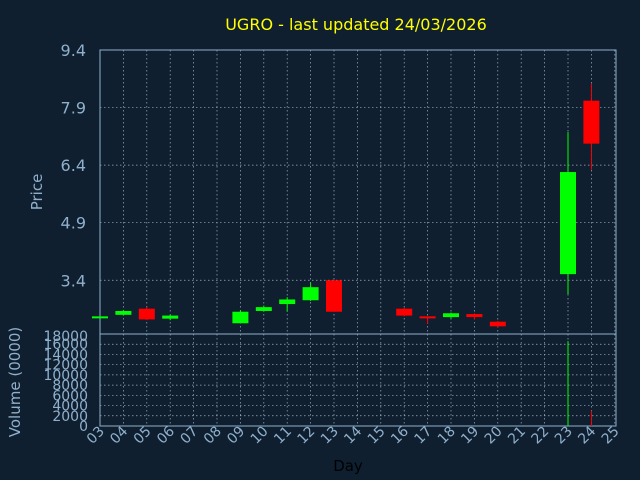  I want to click on x-tick-label: 10, so click(260, 436).